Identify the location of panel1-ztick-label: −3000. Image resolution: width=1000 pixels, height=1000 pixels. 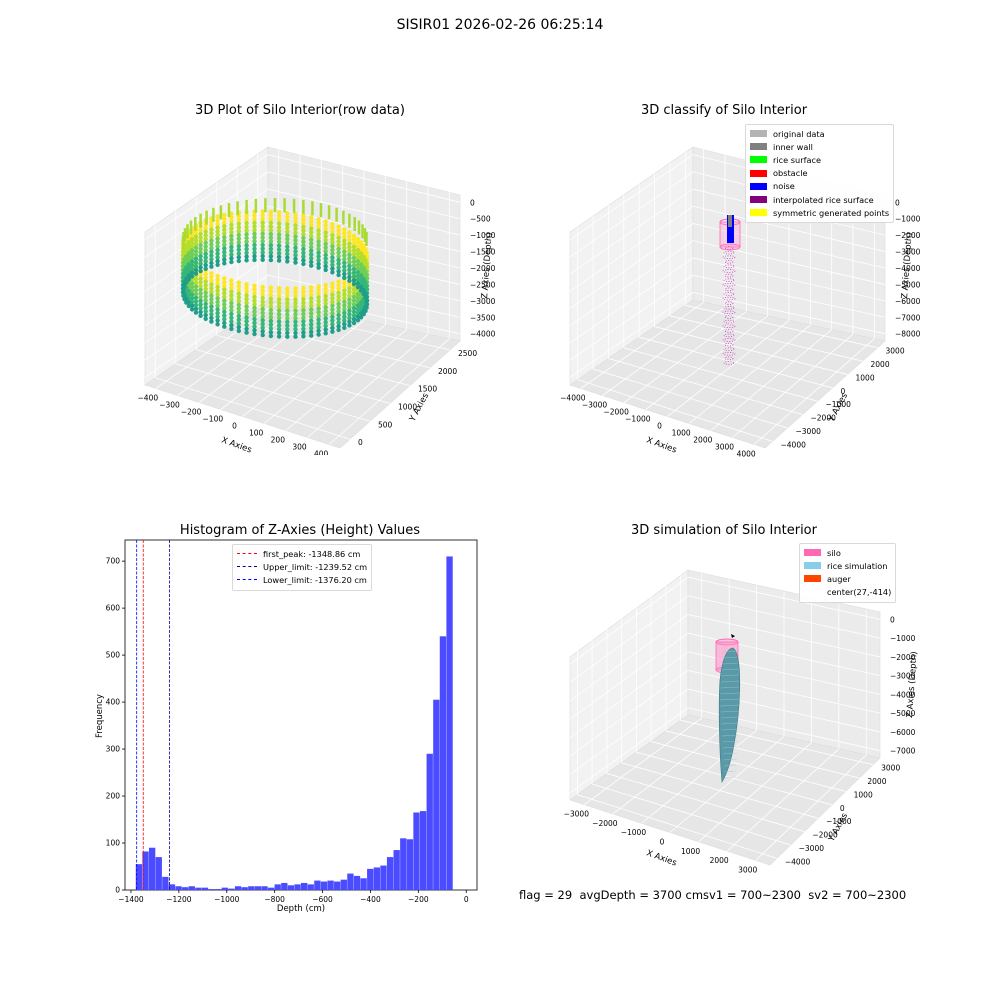
(482, 301).